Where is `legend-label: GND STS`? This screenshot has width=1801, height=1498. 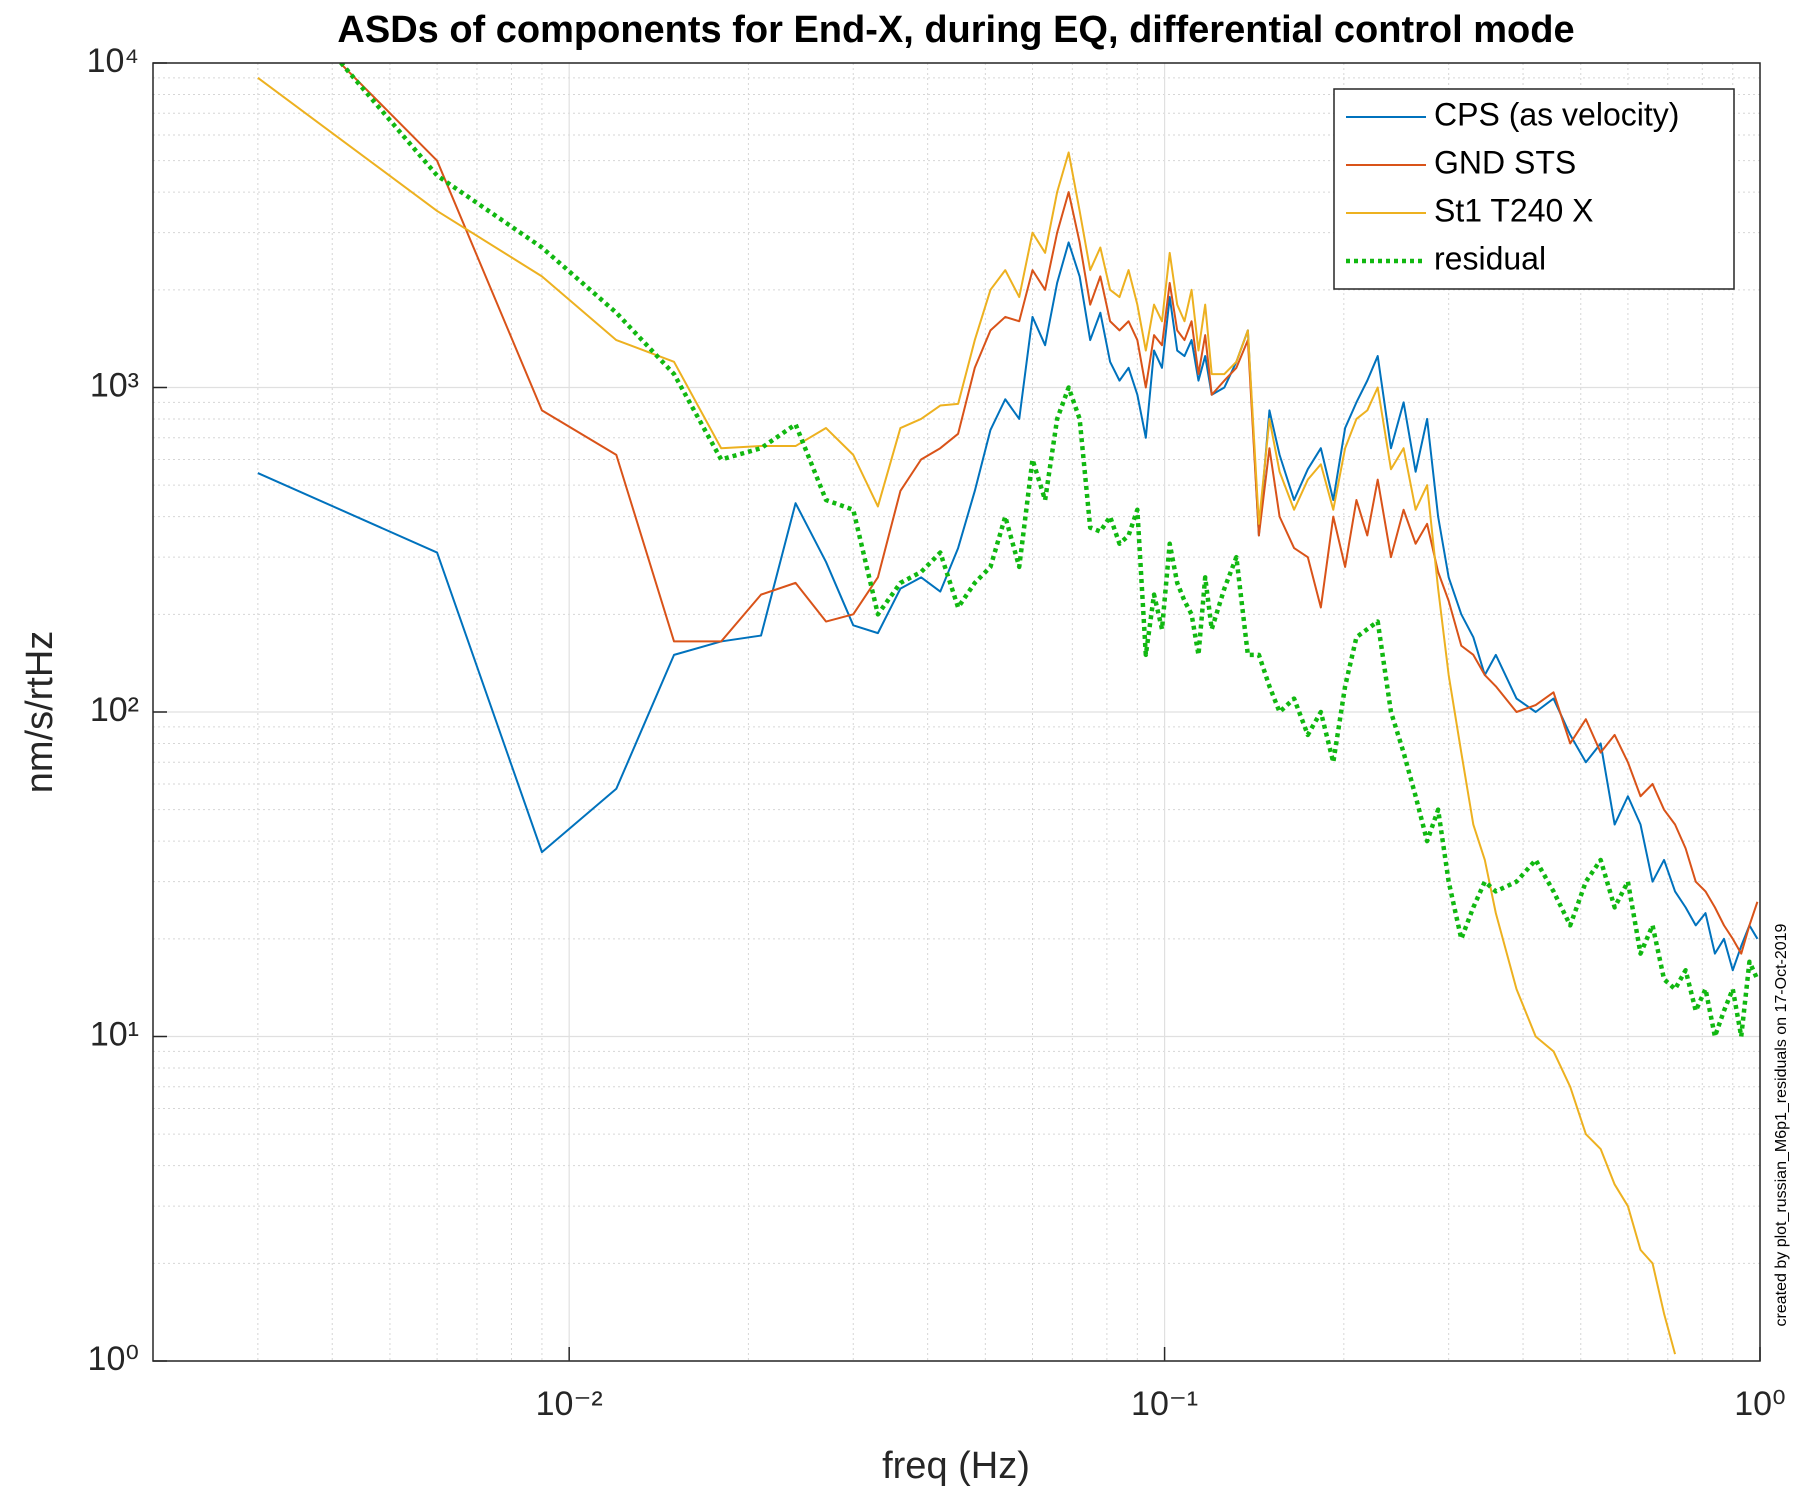 legend-label: GND STS is located at coordinates (1505, 162).